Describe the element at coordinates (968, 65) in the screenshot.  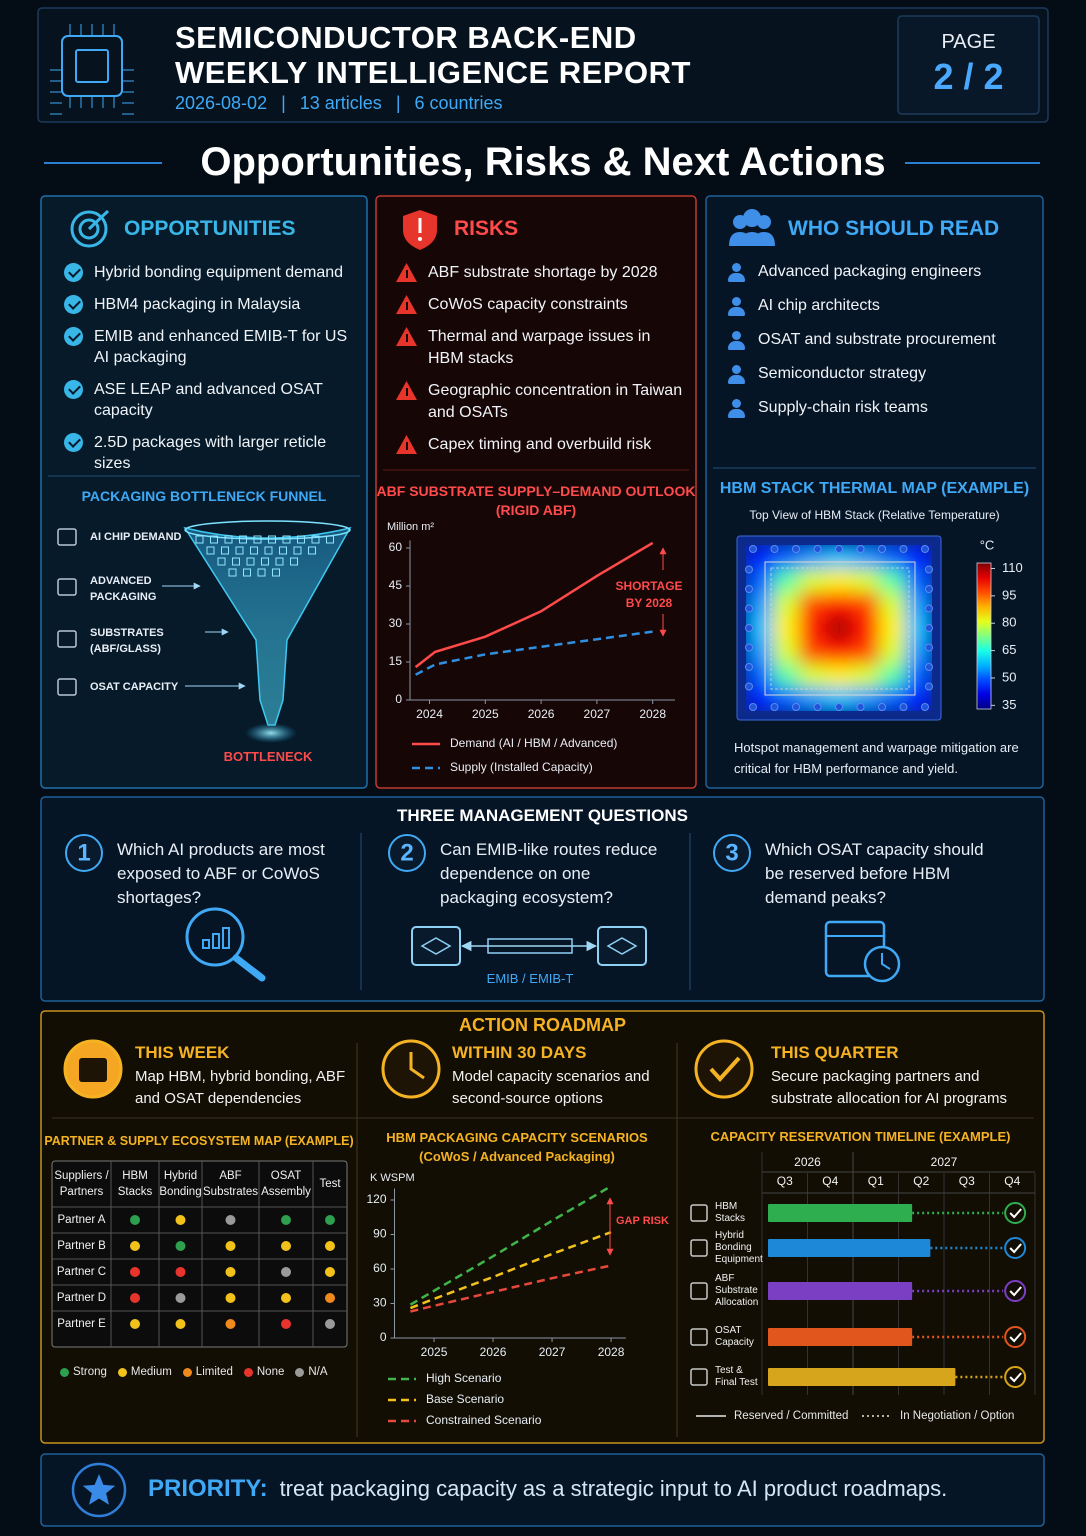
I see `page-badge` at that location.